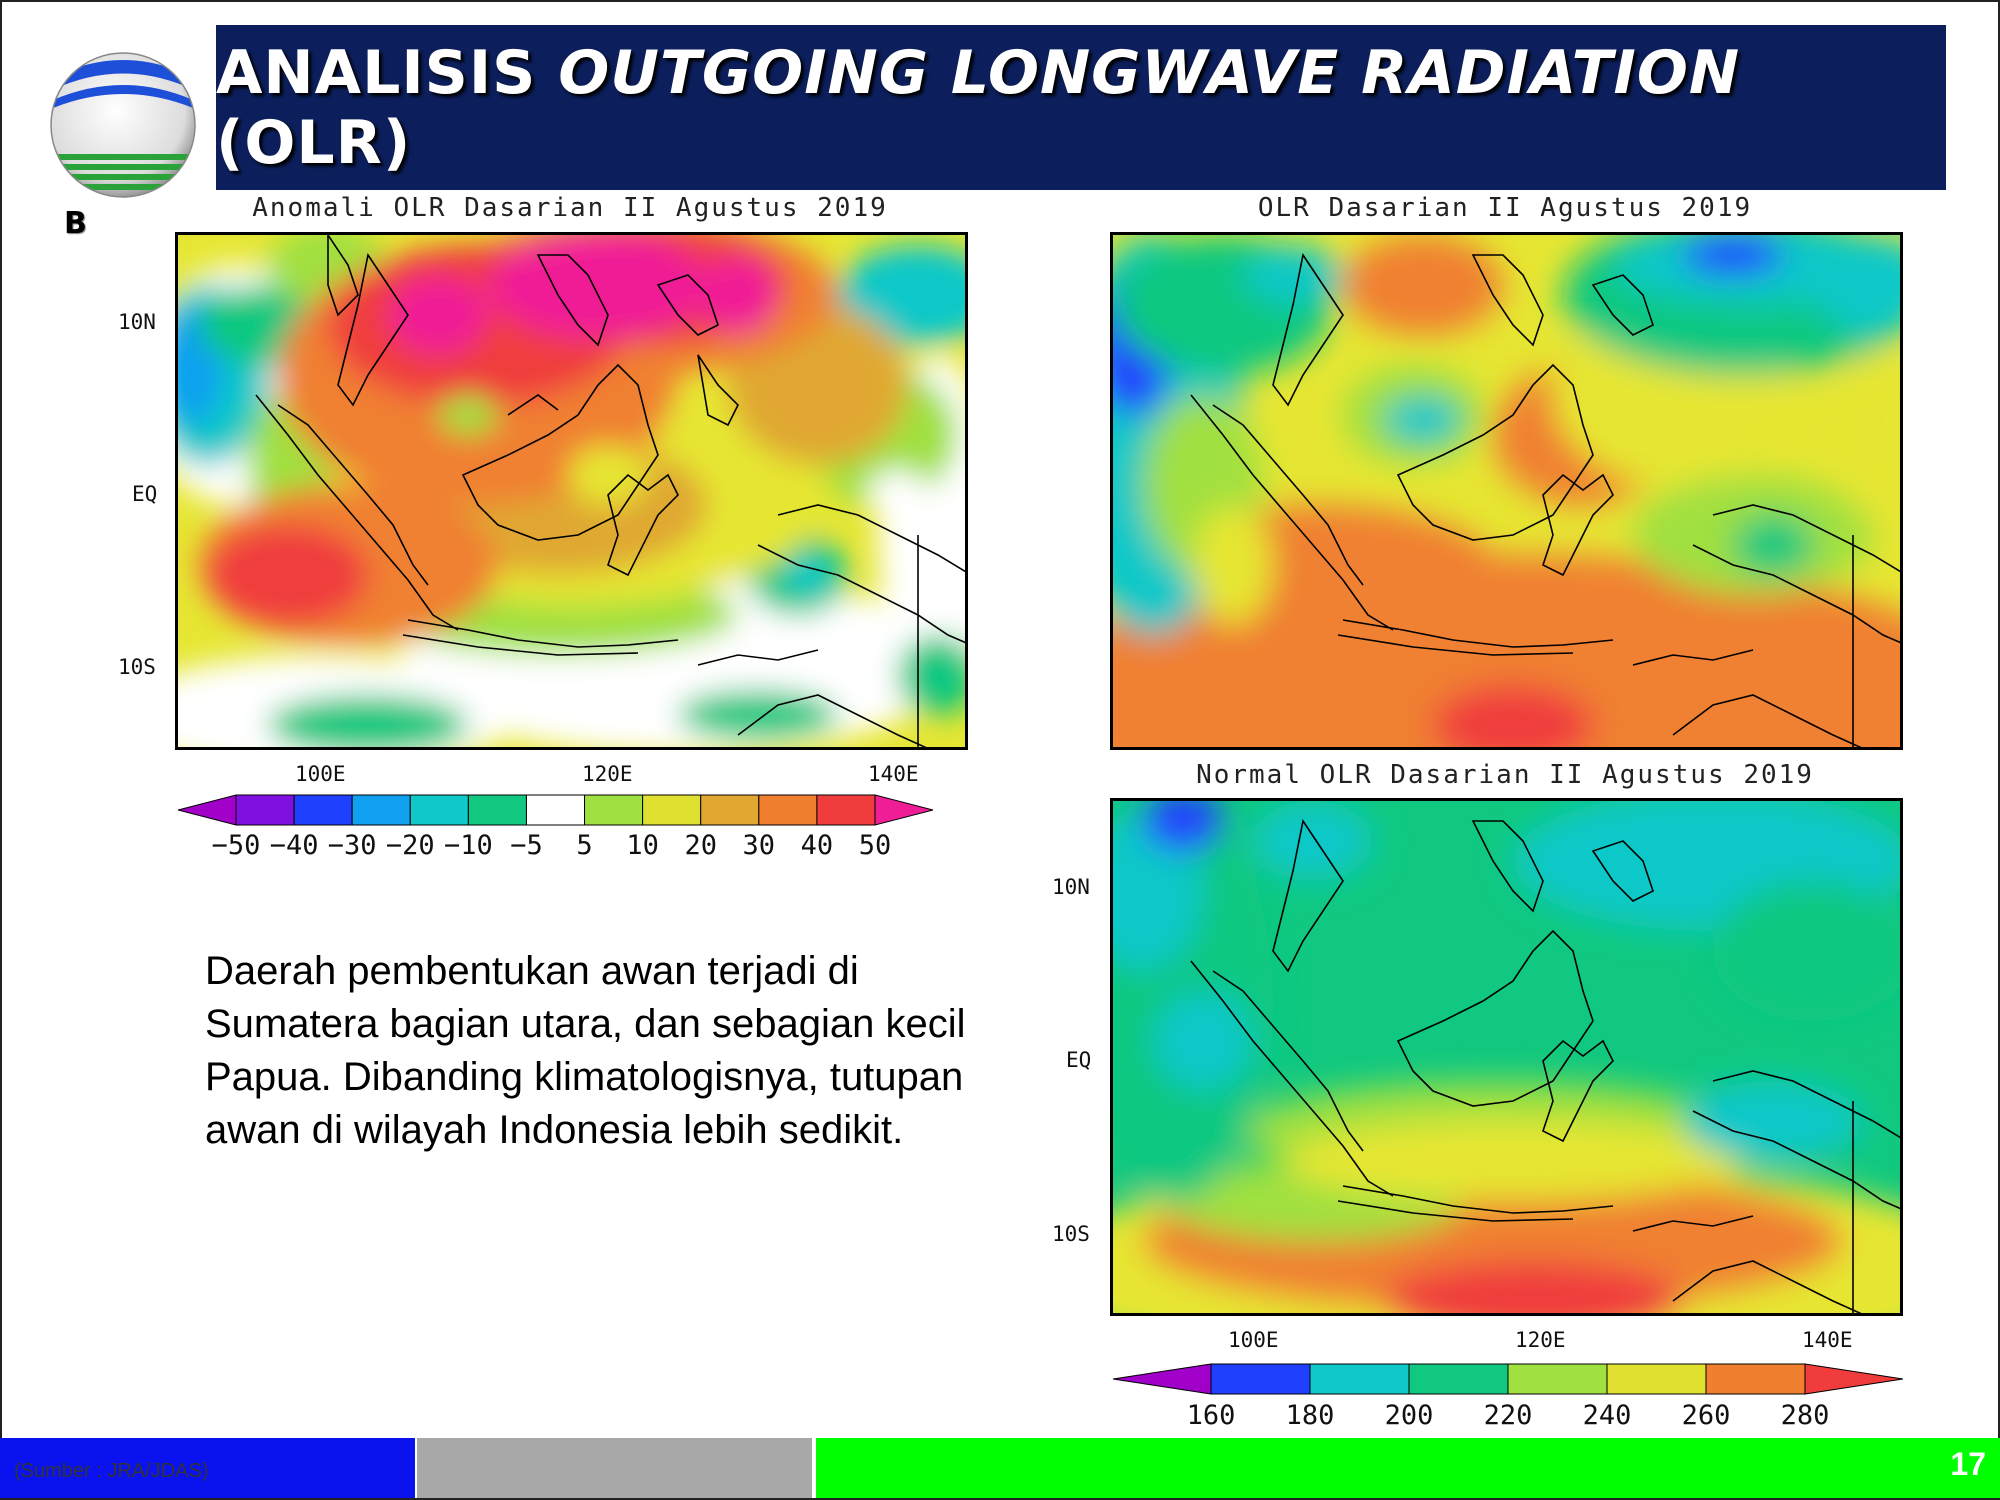 The height and width of the screenshot is (1500, 2000). Describe the element at coordinates (555, 847) in the screenshot. I see `anomaly-colorbar-labels: −50 −40 −30 −20 −10 −5 5 10 20 30 40 50` at that location.